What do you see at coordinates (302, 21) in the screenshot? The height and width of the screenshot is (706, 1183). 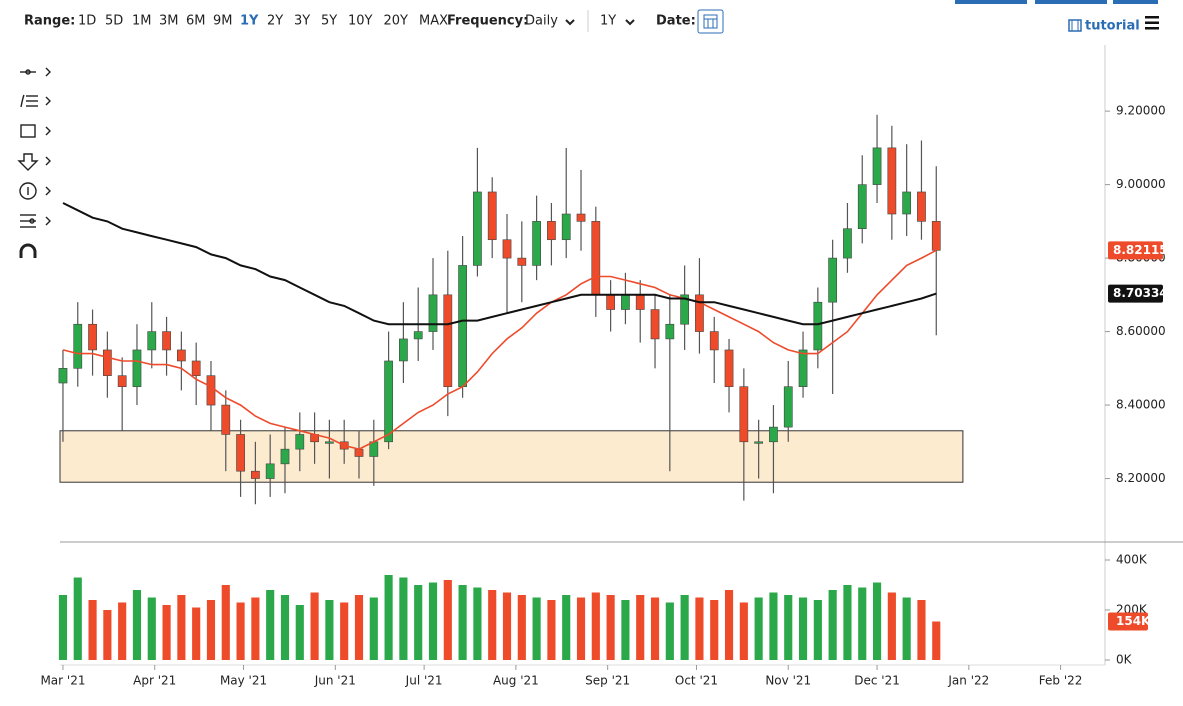 I see `range-button: 3Y` at bounding box center [302, 21].